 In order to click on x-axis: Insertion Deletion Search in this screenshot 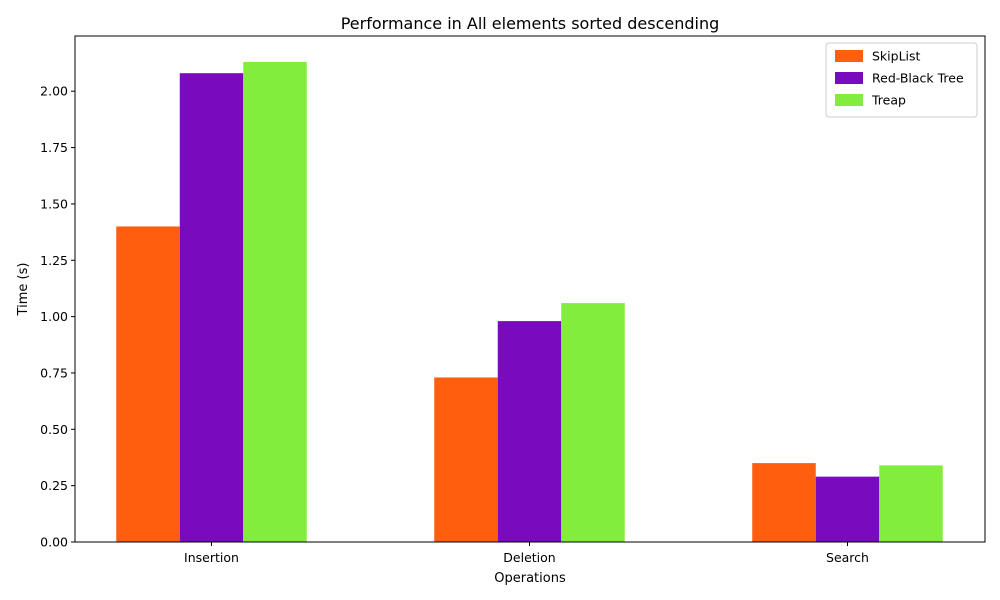, I will do `click(526, 553)`.